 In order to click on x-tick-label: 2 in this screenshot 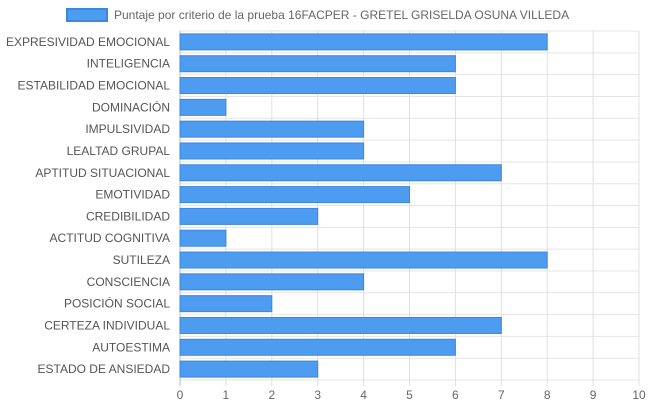, I will do `click(271, 395)`.